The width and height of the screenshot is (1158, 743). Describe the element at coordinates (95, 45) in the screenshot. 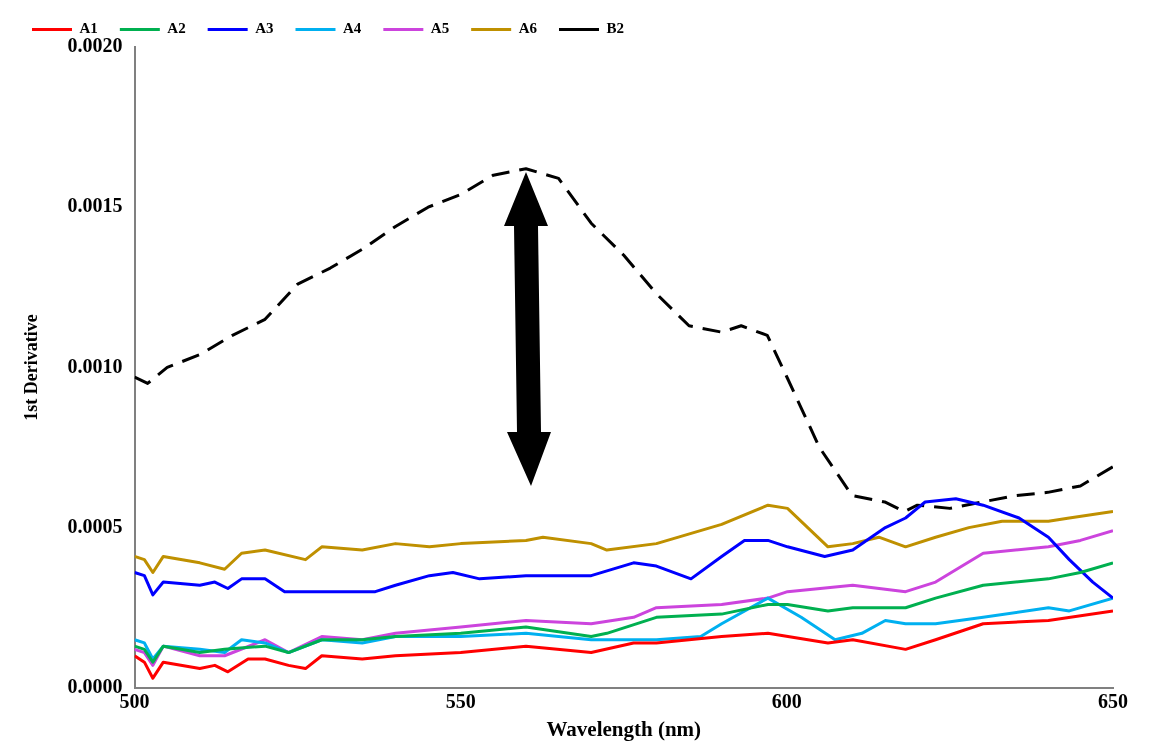

I see `y-tick-label: 0.0020` at that location.